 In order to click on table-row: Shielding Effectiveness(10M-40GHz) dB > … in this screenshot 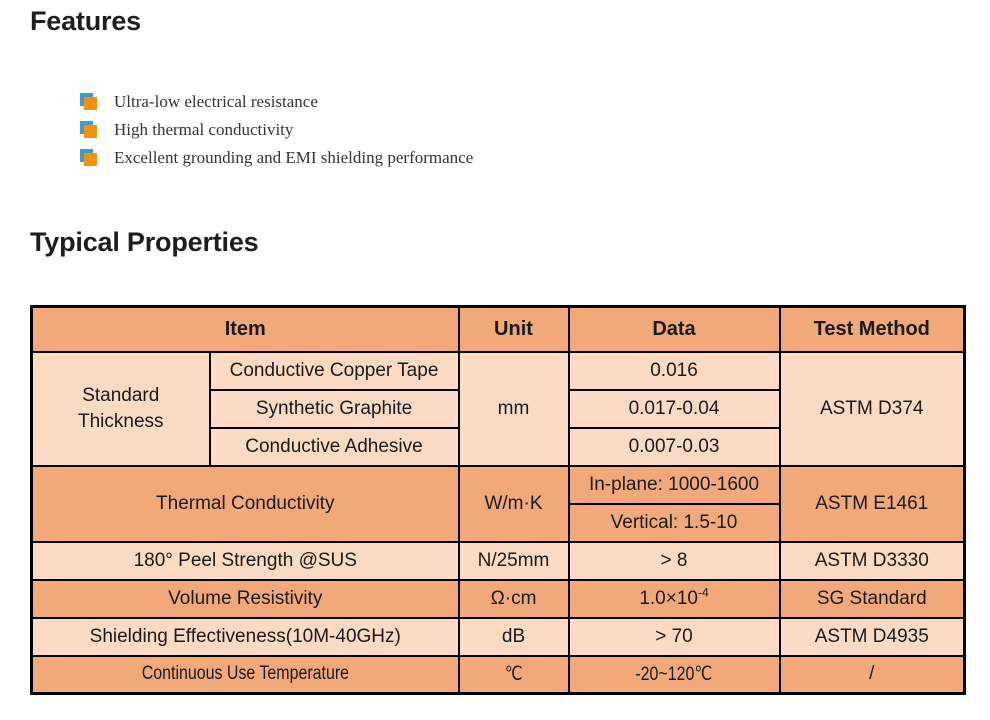, I will do `click(498, 636)`.